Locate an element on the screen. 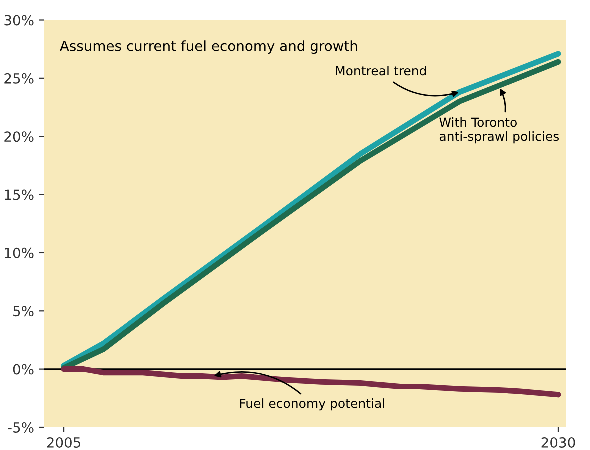 This screenshot has height=450, width=590. y-tick-label: 25% is located at coordinates (19, 78).